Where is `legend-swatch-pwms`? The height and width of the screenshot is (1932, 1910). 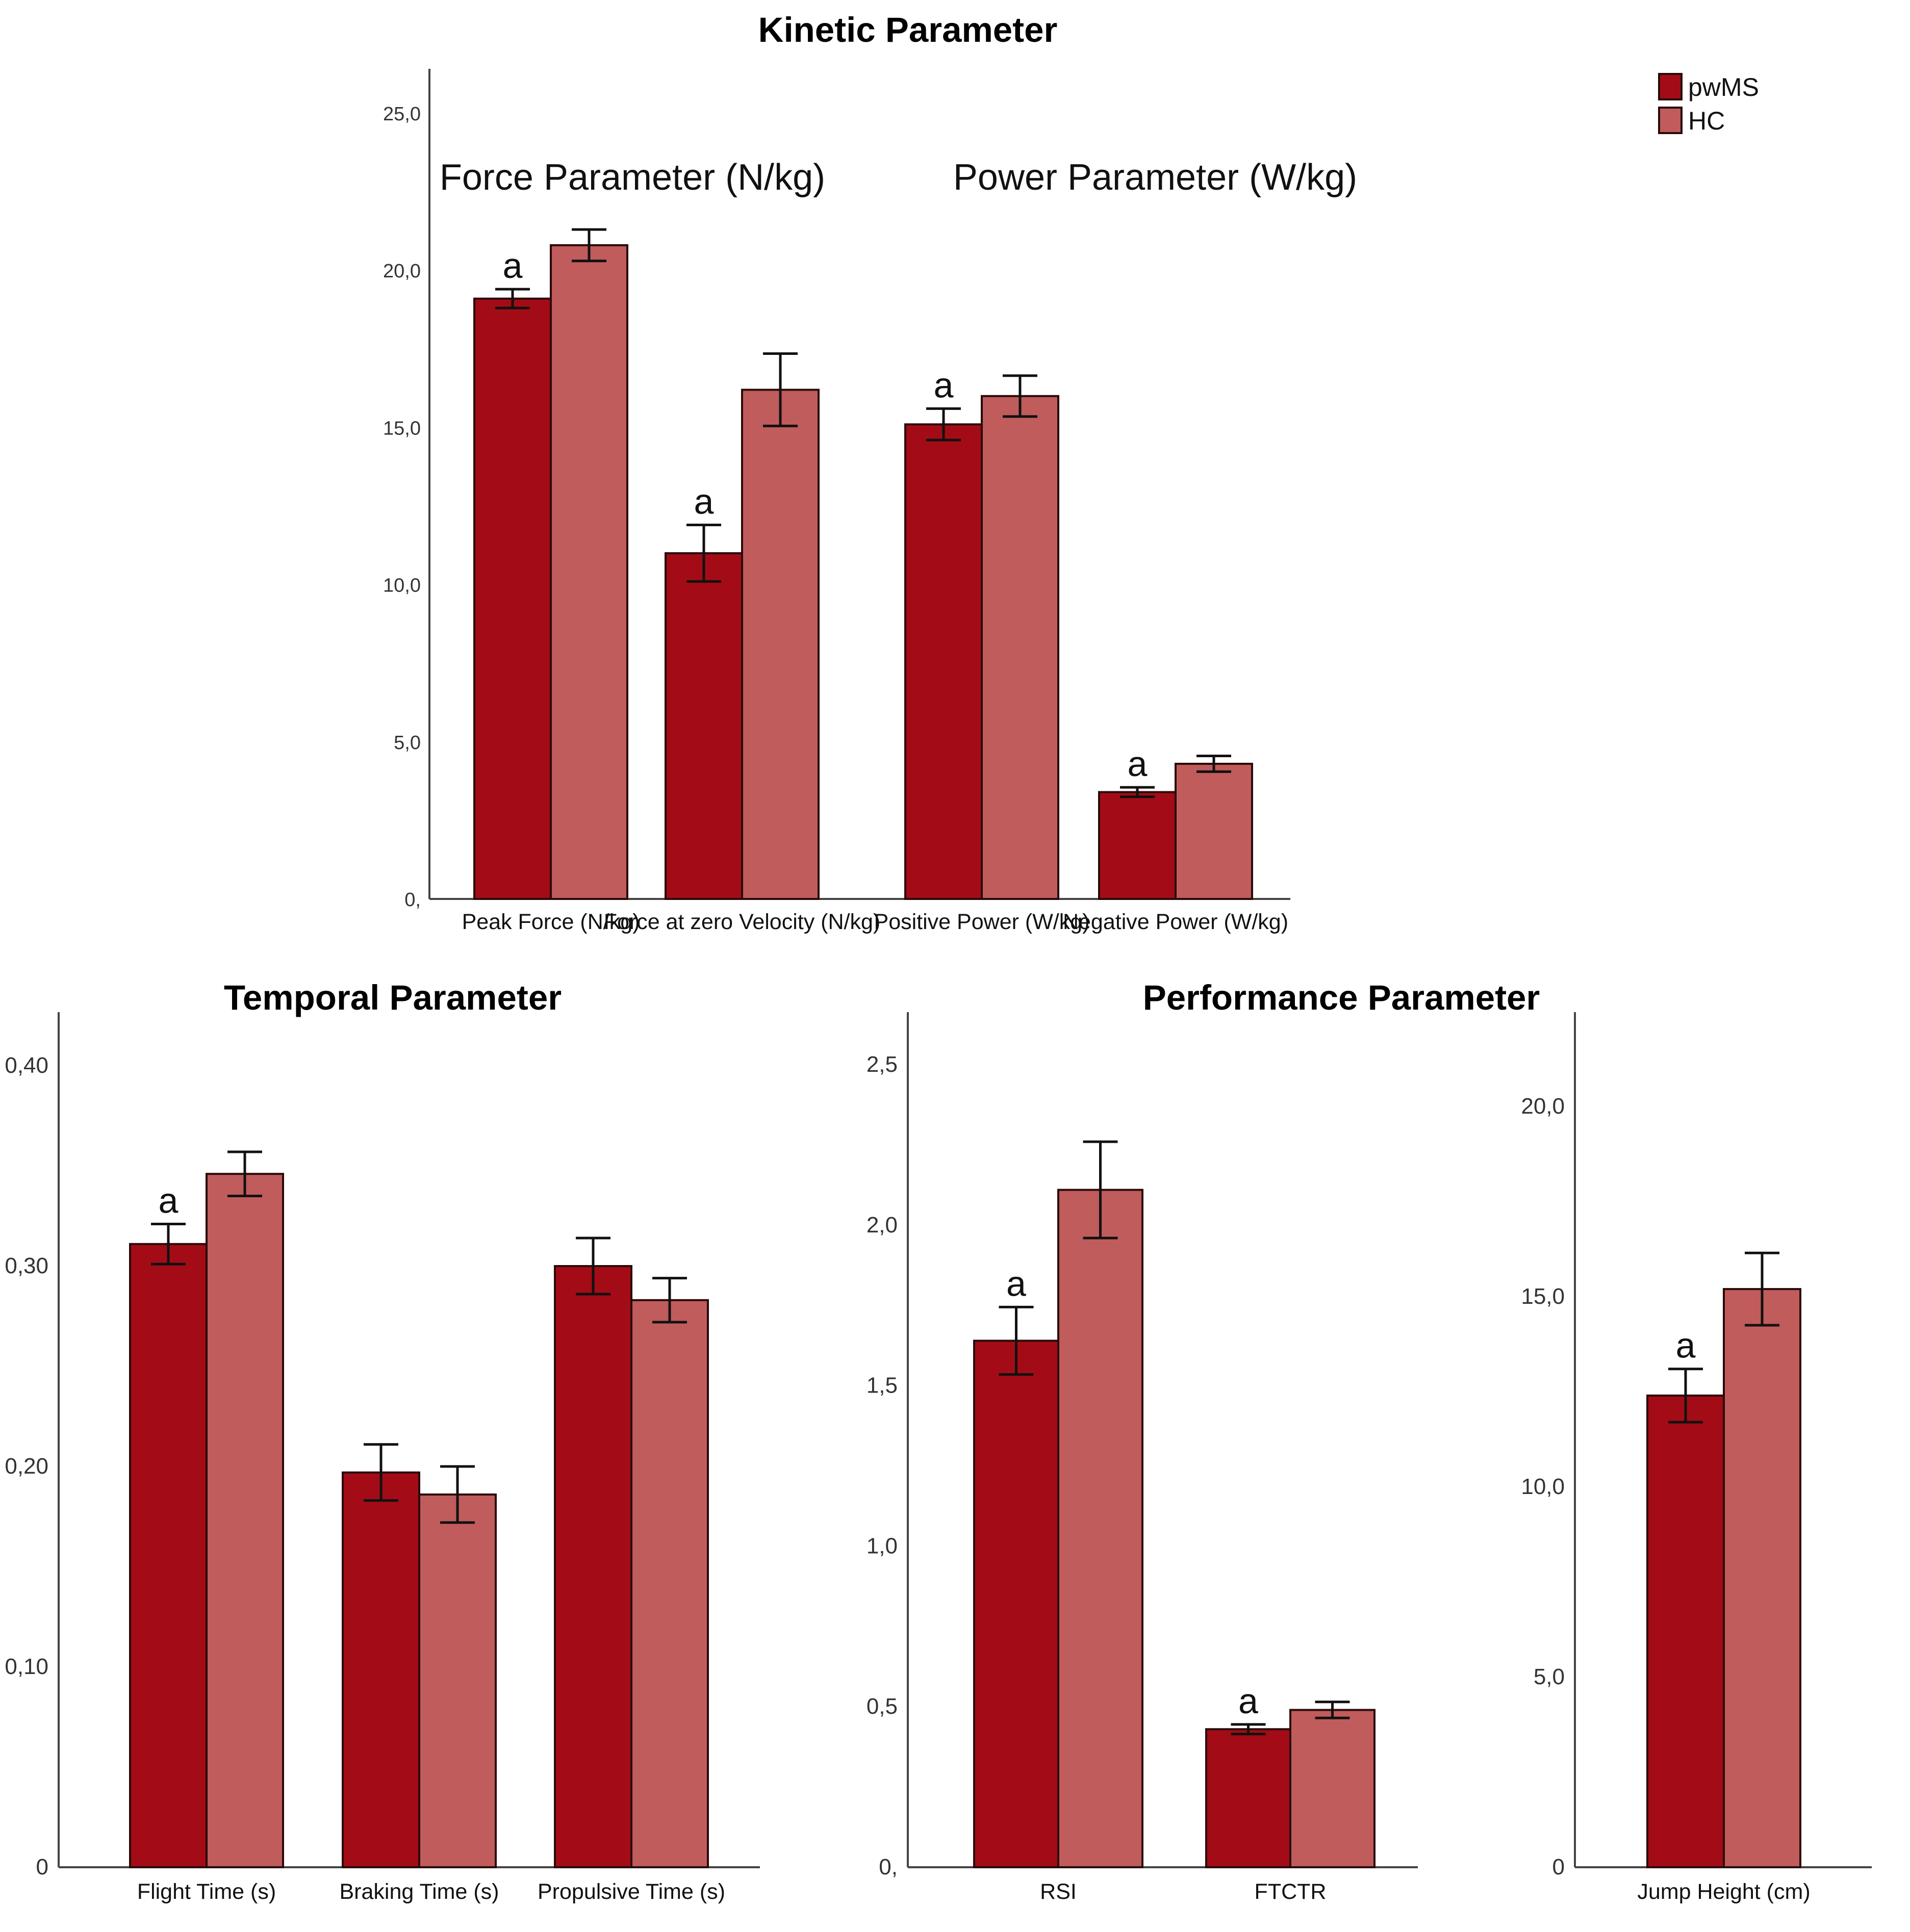 legend-swatch-pwms is located at coordinates (1671, 86).